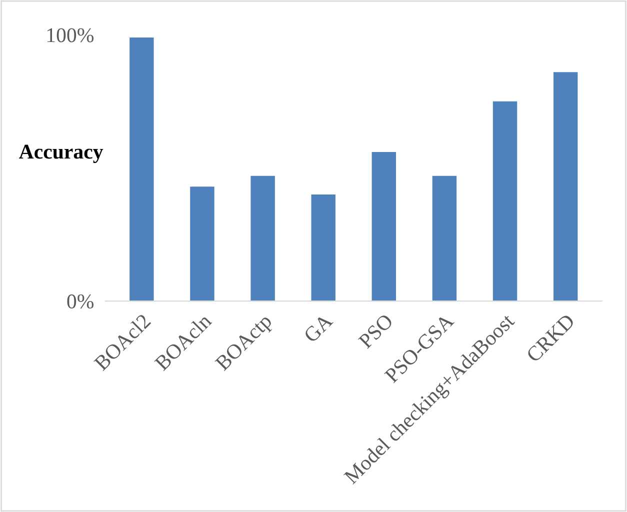 The height and width of the screenshot is (512, 627). I want to click on y-tick-label: 100%, so click(70, 35).